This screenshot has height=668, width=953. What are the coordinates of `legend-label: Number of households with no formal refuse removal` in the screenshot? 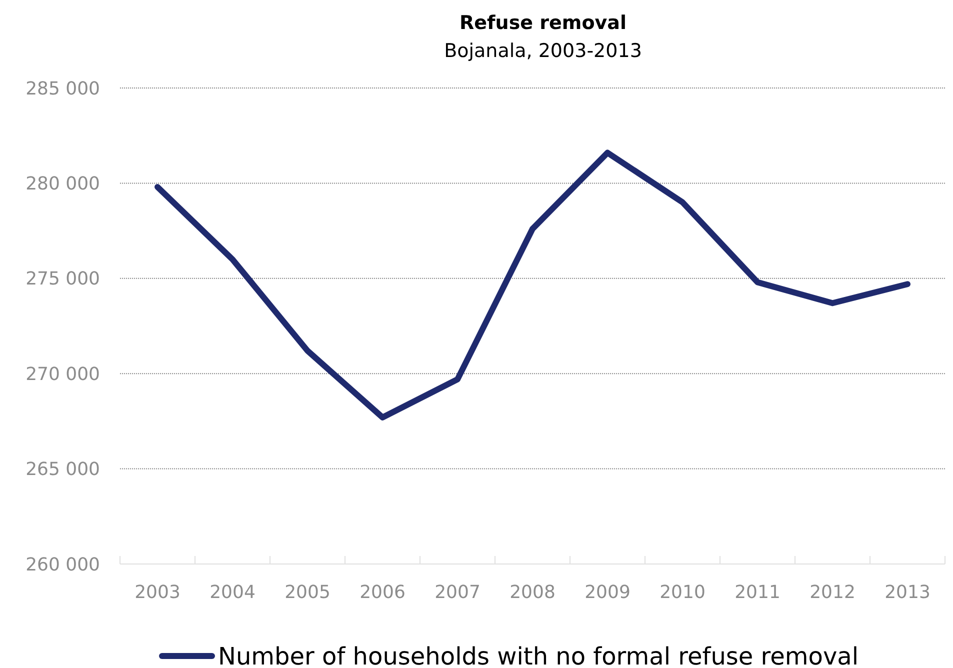 It's located at (538, 655).